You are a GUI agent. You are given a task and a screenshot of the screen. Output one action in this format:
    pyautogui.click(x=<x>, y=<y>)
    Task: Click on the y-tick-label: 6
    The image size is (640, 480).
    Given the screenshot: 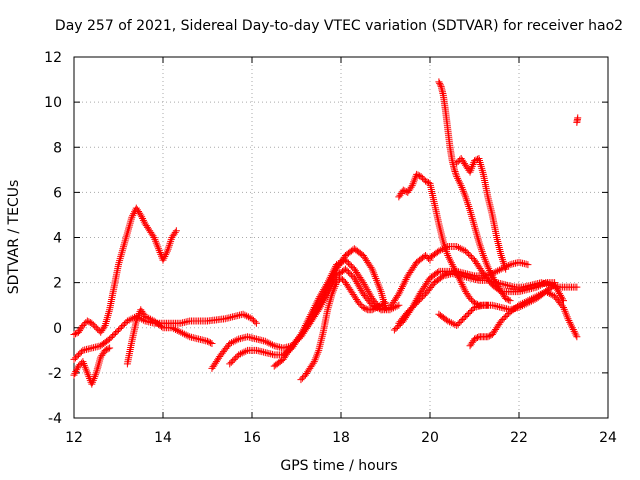 What is the action you would take?
    pyautogui.click(x=57, y=193)
    